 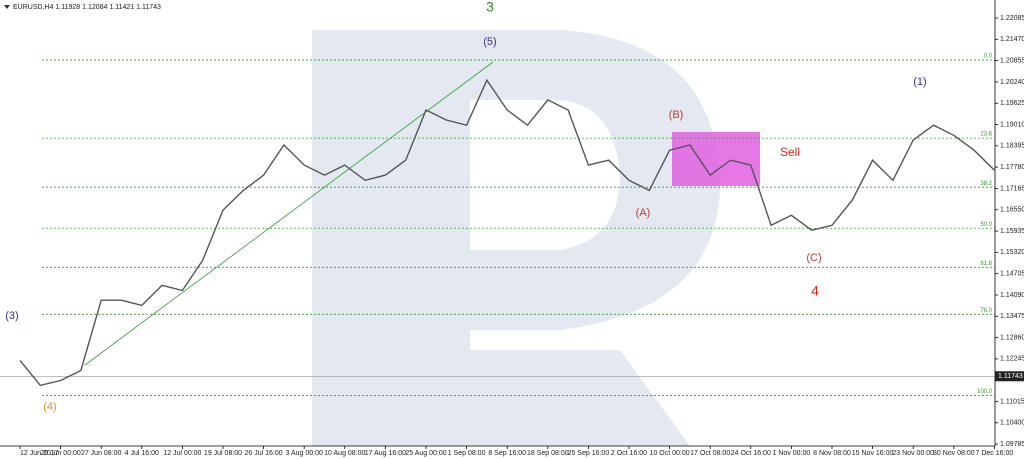 What do you see at coordinates (716, 159) in the screenshot?
I see `sell-zone` at bounding box center [716, 159].